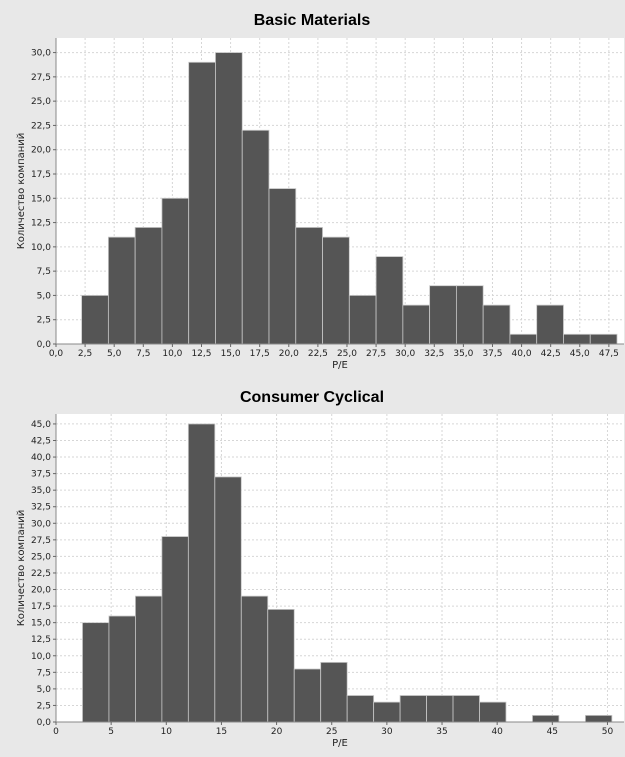  Describe the element at coordinates (387, 732) in the screenshot. I see `x-tick-label: 30` at that location.